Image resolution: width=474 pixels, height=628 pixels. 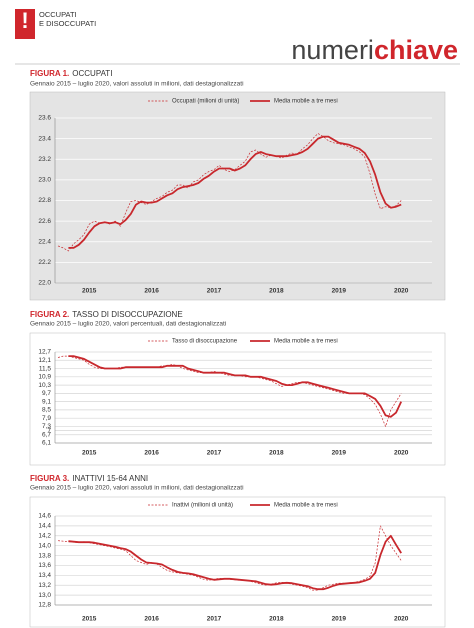 What do you see at coordinates (44, 159) in the screenshot?
I see `y-tick-label: 23.2` at bounding box center [44, 159].